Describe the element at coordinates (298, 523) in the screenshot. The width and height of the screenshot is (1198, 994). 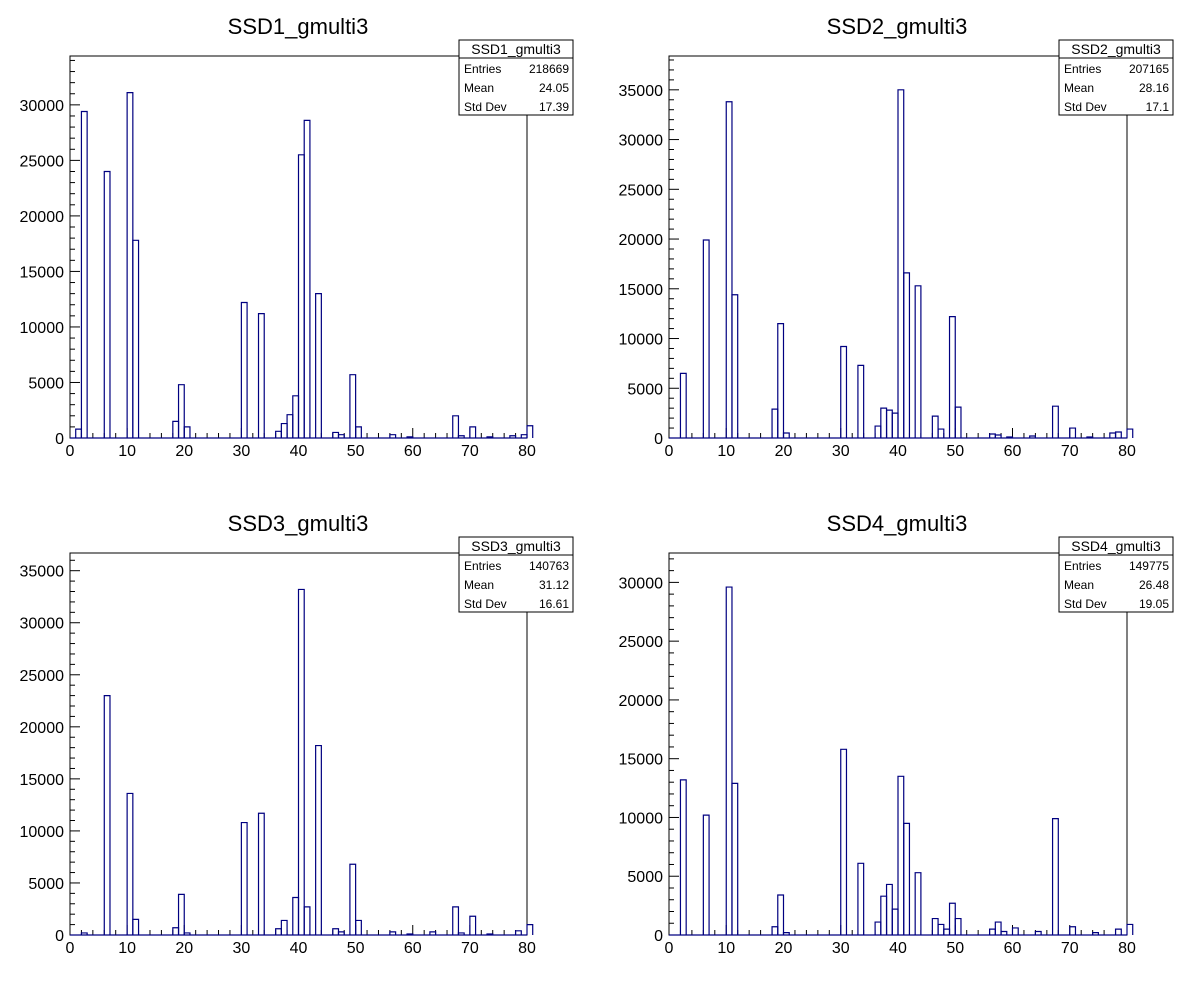
I see `chart-title: SSD3_gmulti3` at that location.